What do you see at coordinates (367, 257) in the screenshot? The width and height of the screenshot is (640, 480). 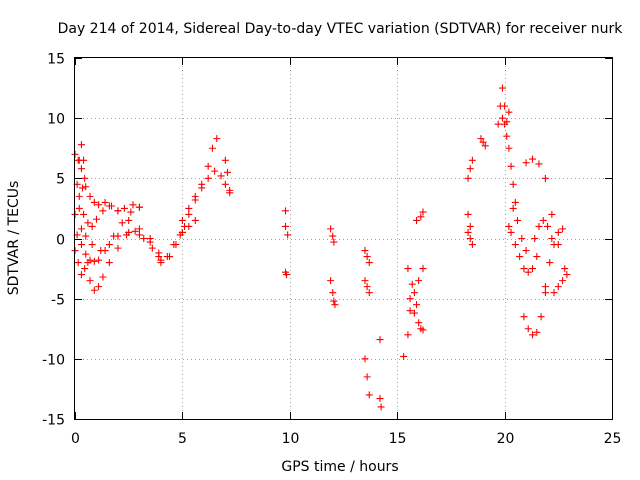 I see `series-s18` at bounding box center [367, 257].